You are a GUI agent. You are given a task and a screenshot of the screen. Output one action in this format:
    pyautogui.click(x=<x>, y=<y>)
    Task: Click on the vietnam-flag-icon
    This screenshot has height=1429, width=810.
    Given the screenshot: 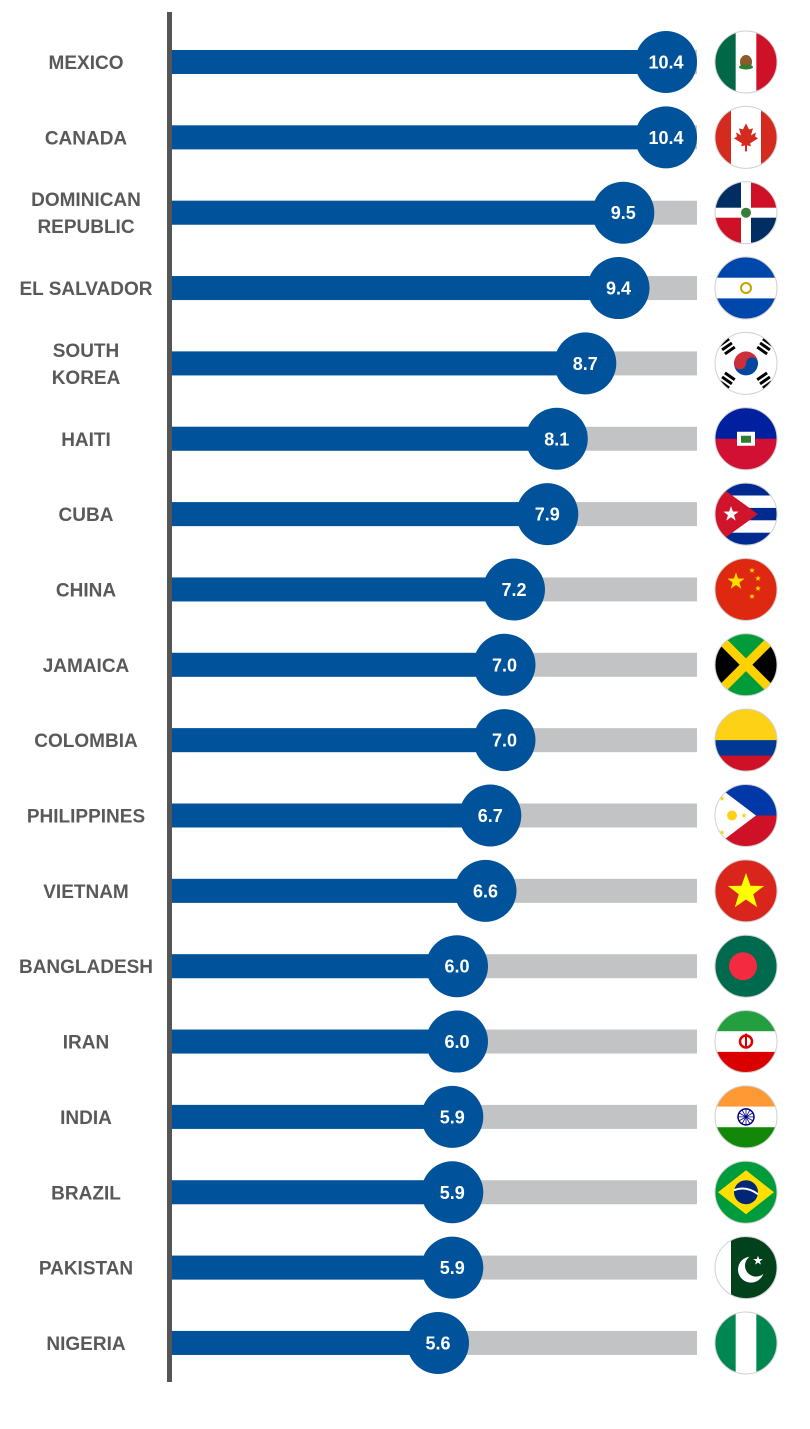 What is the action you would take?
    pyautogui.click(x=746, y=891)
    